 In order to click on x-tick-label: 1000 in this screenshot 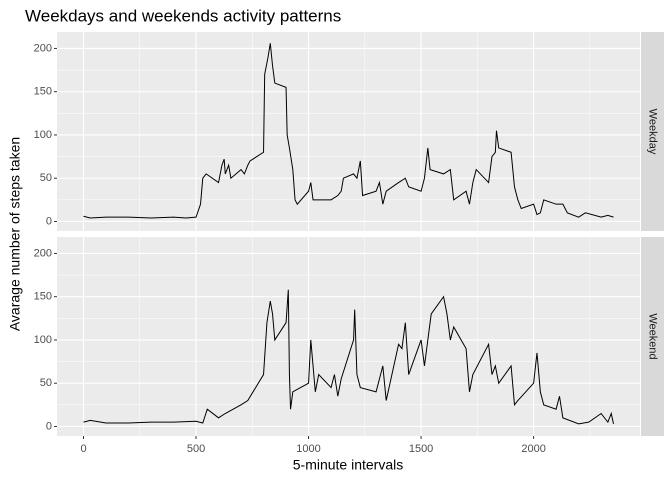, I will do `click(308, 449)`.